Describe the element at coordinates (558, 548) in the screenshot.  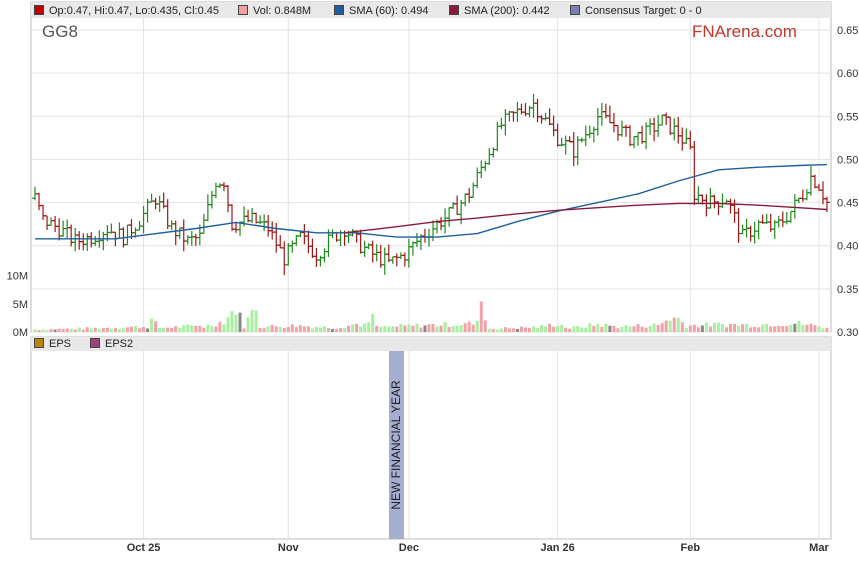
I see `date-tick-label: Jan 26` at that location.